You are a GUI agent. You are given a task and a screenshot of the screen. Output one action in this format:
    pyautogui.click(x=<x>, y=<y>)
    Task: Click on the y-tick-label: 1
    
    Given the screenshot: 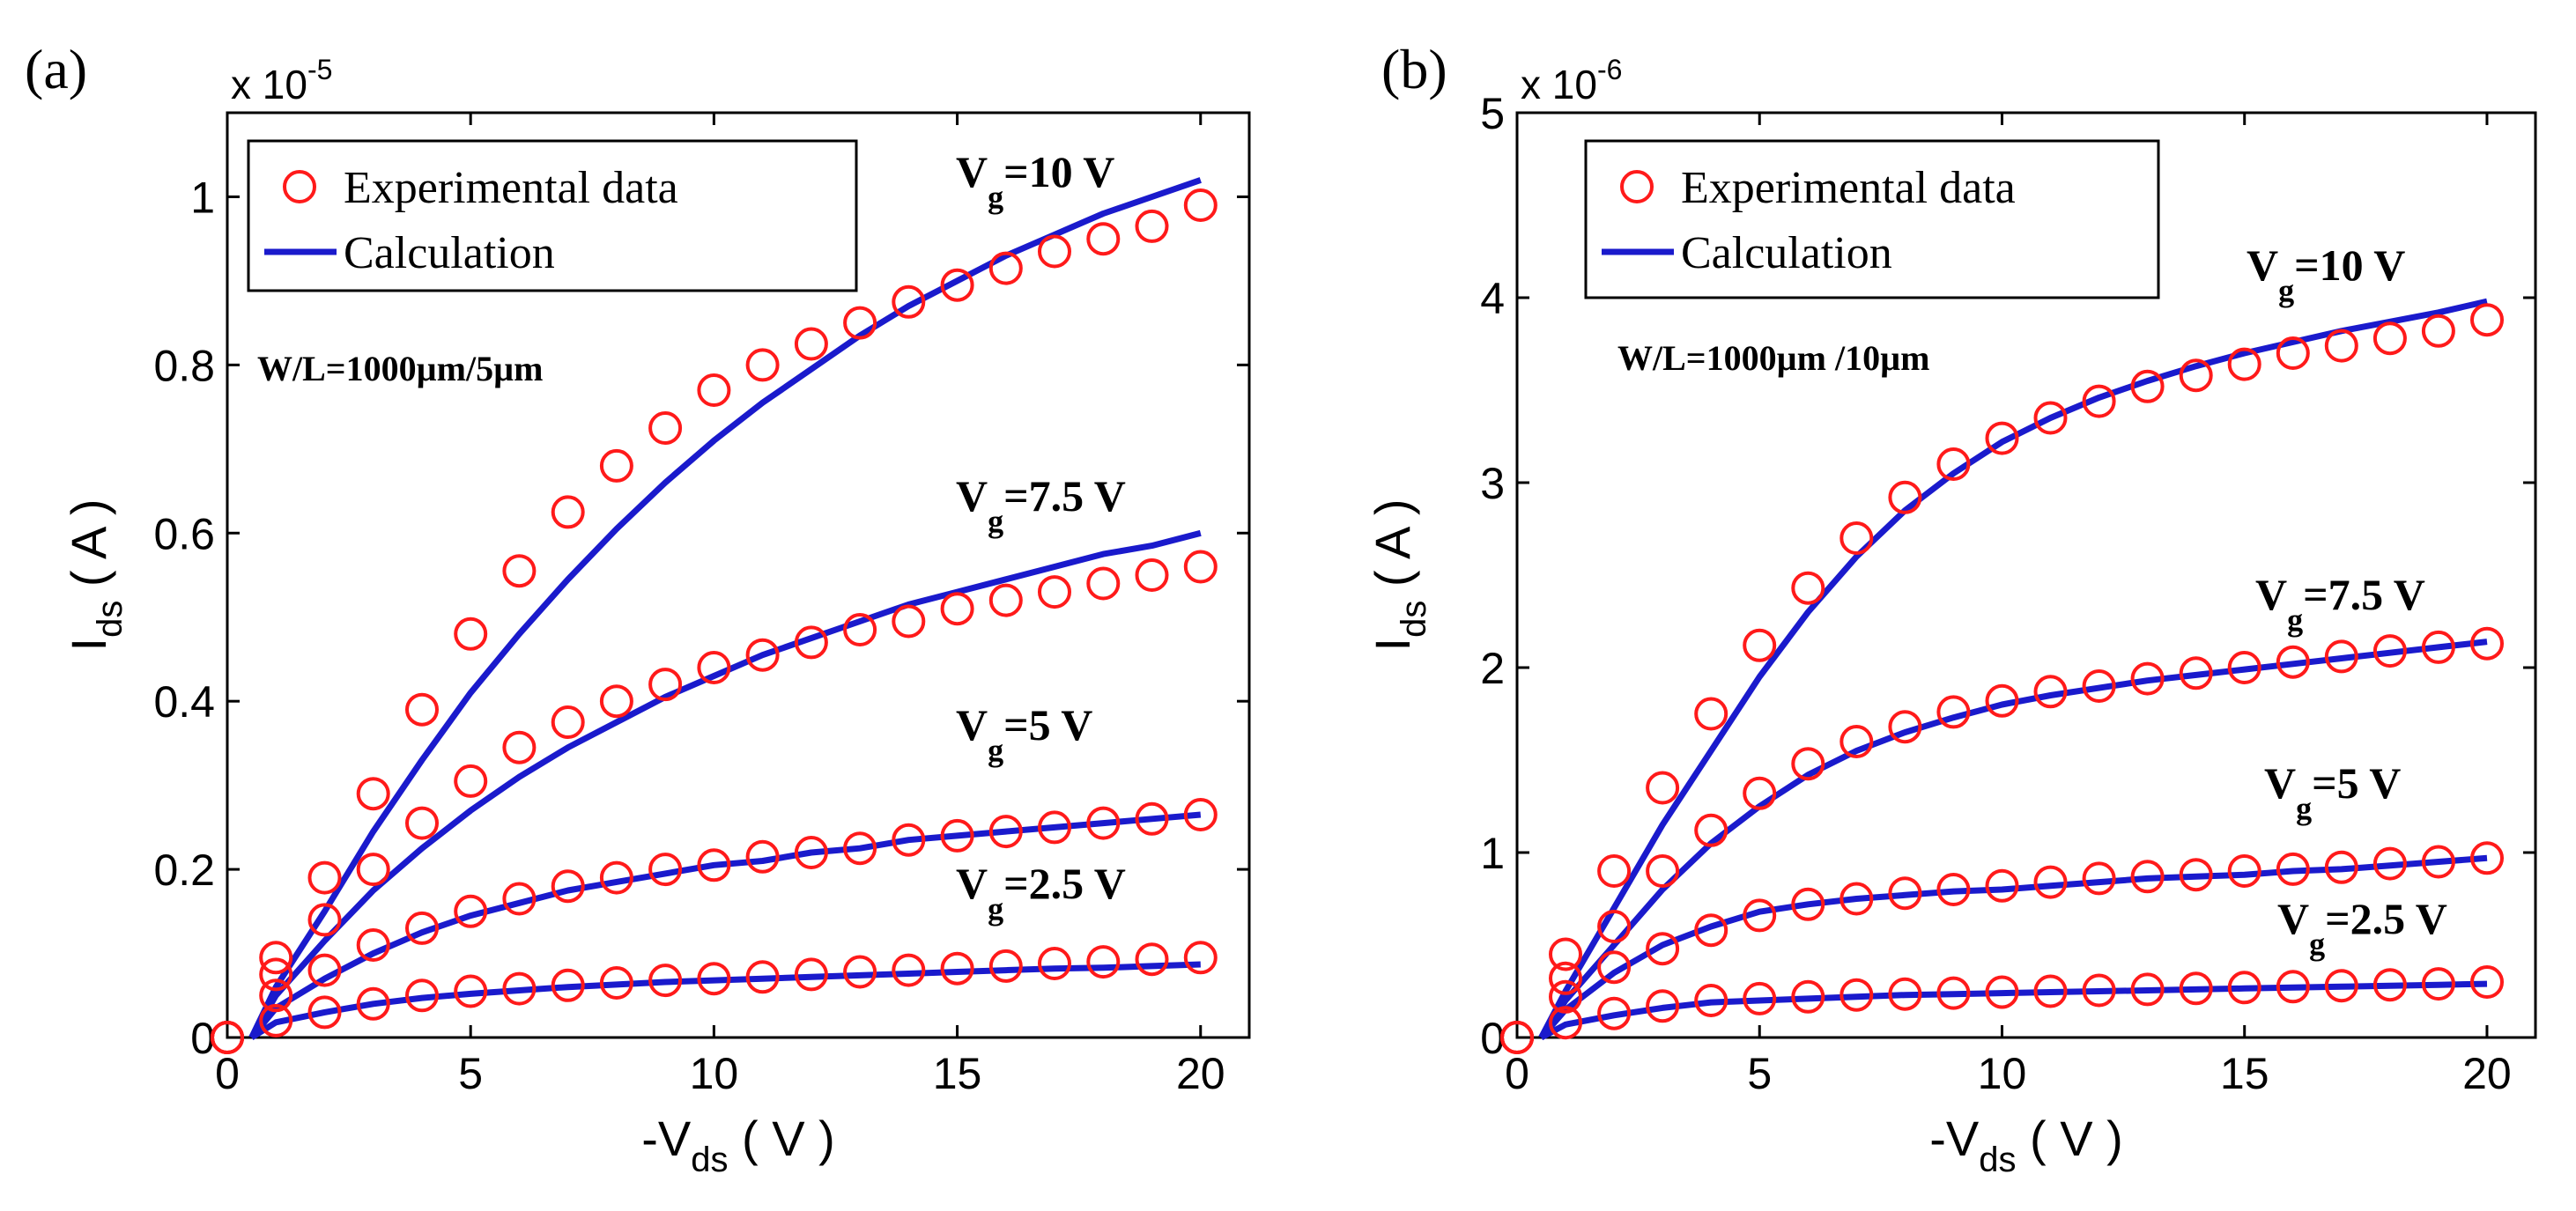 What is the action you would take?
    pyautogui.click(x=203, y=197)
    